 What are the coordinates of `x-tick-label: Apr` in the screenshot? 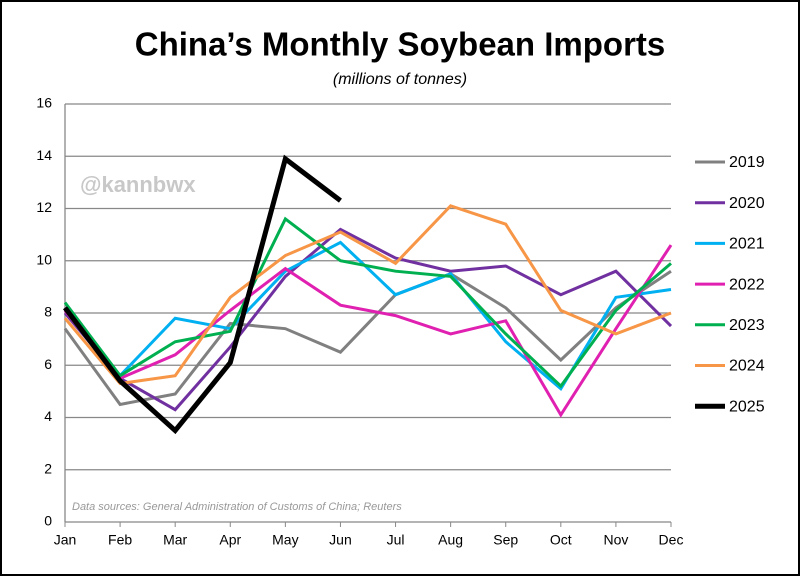 It's located at (230, 540).